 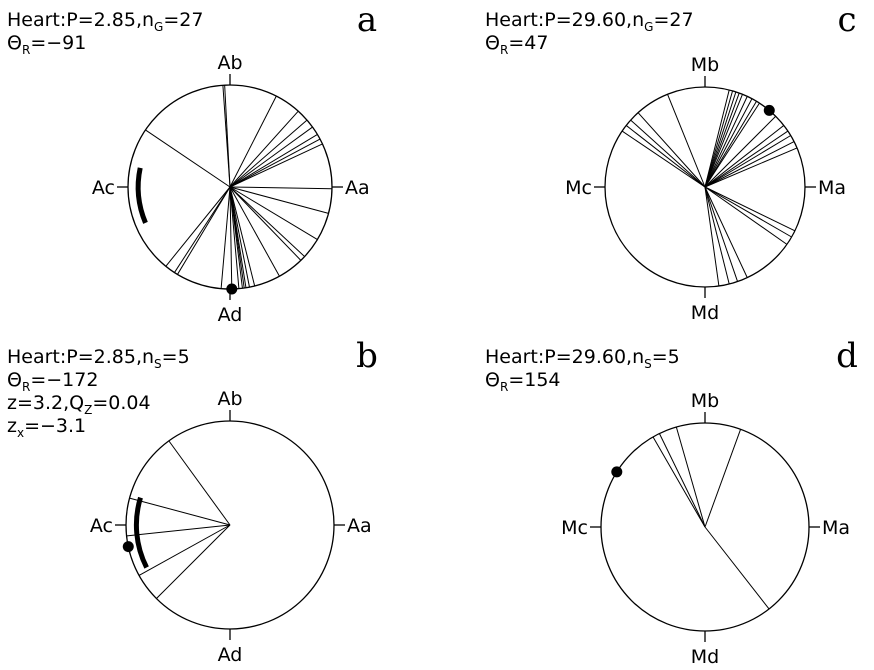 I want to click on panel-c-marker-dot, so click(x=769, y=110).